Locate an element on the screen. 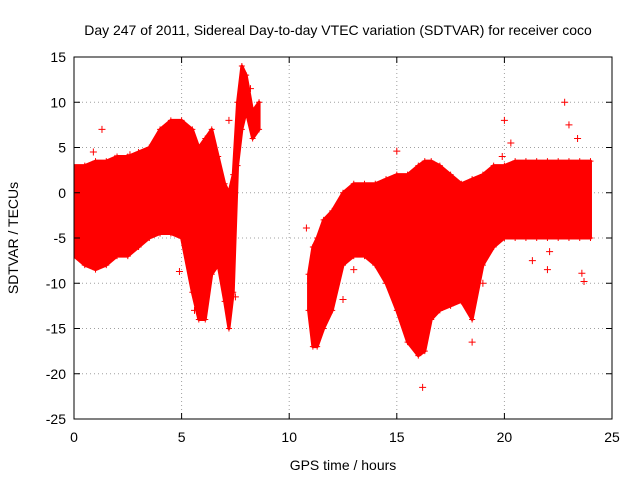 The image size is (640, 480). y-tick-label: -10 is located at coordinates (56, 283).